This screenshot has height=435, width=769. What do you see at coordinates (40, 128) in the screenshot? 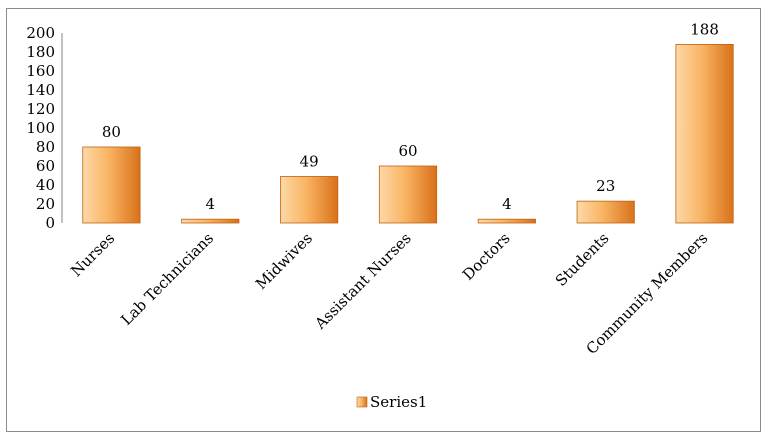
I see `y-tick-label: 100` at bounding box center [40, 128].